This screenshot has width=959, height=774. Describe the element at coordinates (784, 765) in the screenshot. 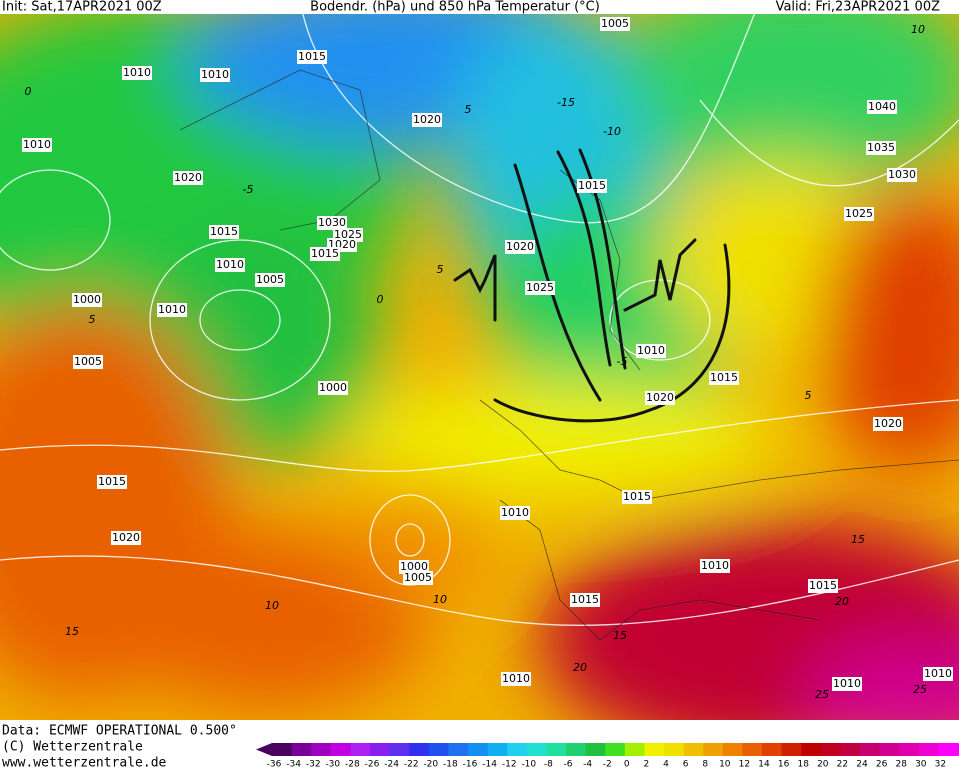

I see `colorbar-tick-label: 16` at that location.